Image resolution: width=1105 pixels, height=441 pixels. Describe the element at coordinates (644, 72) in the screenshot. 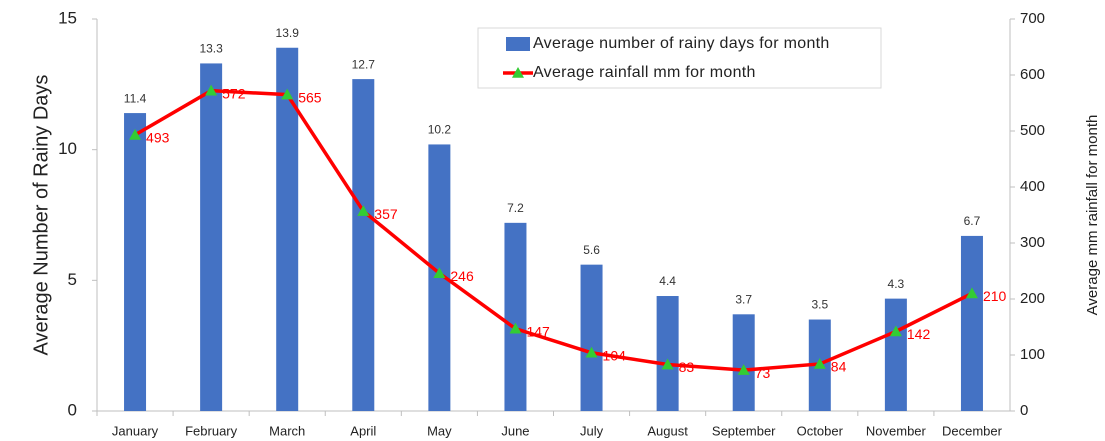

I see `legend-label: Average rainfall mm for month` at that location.